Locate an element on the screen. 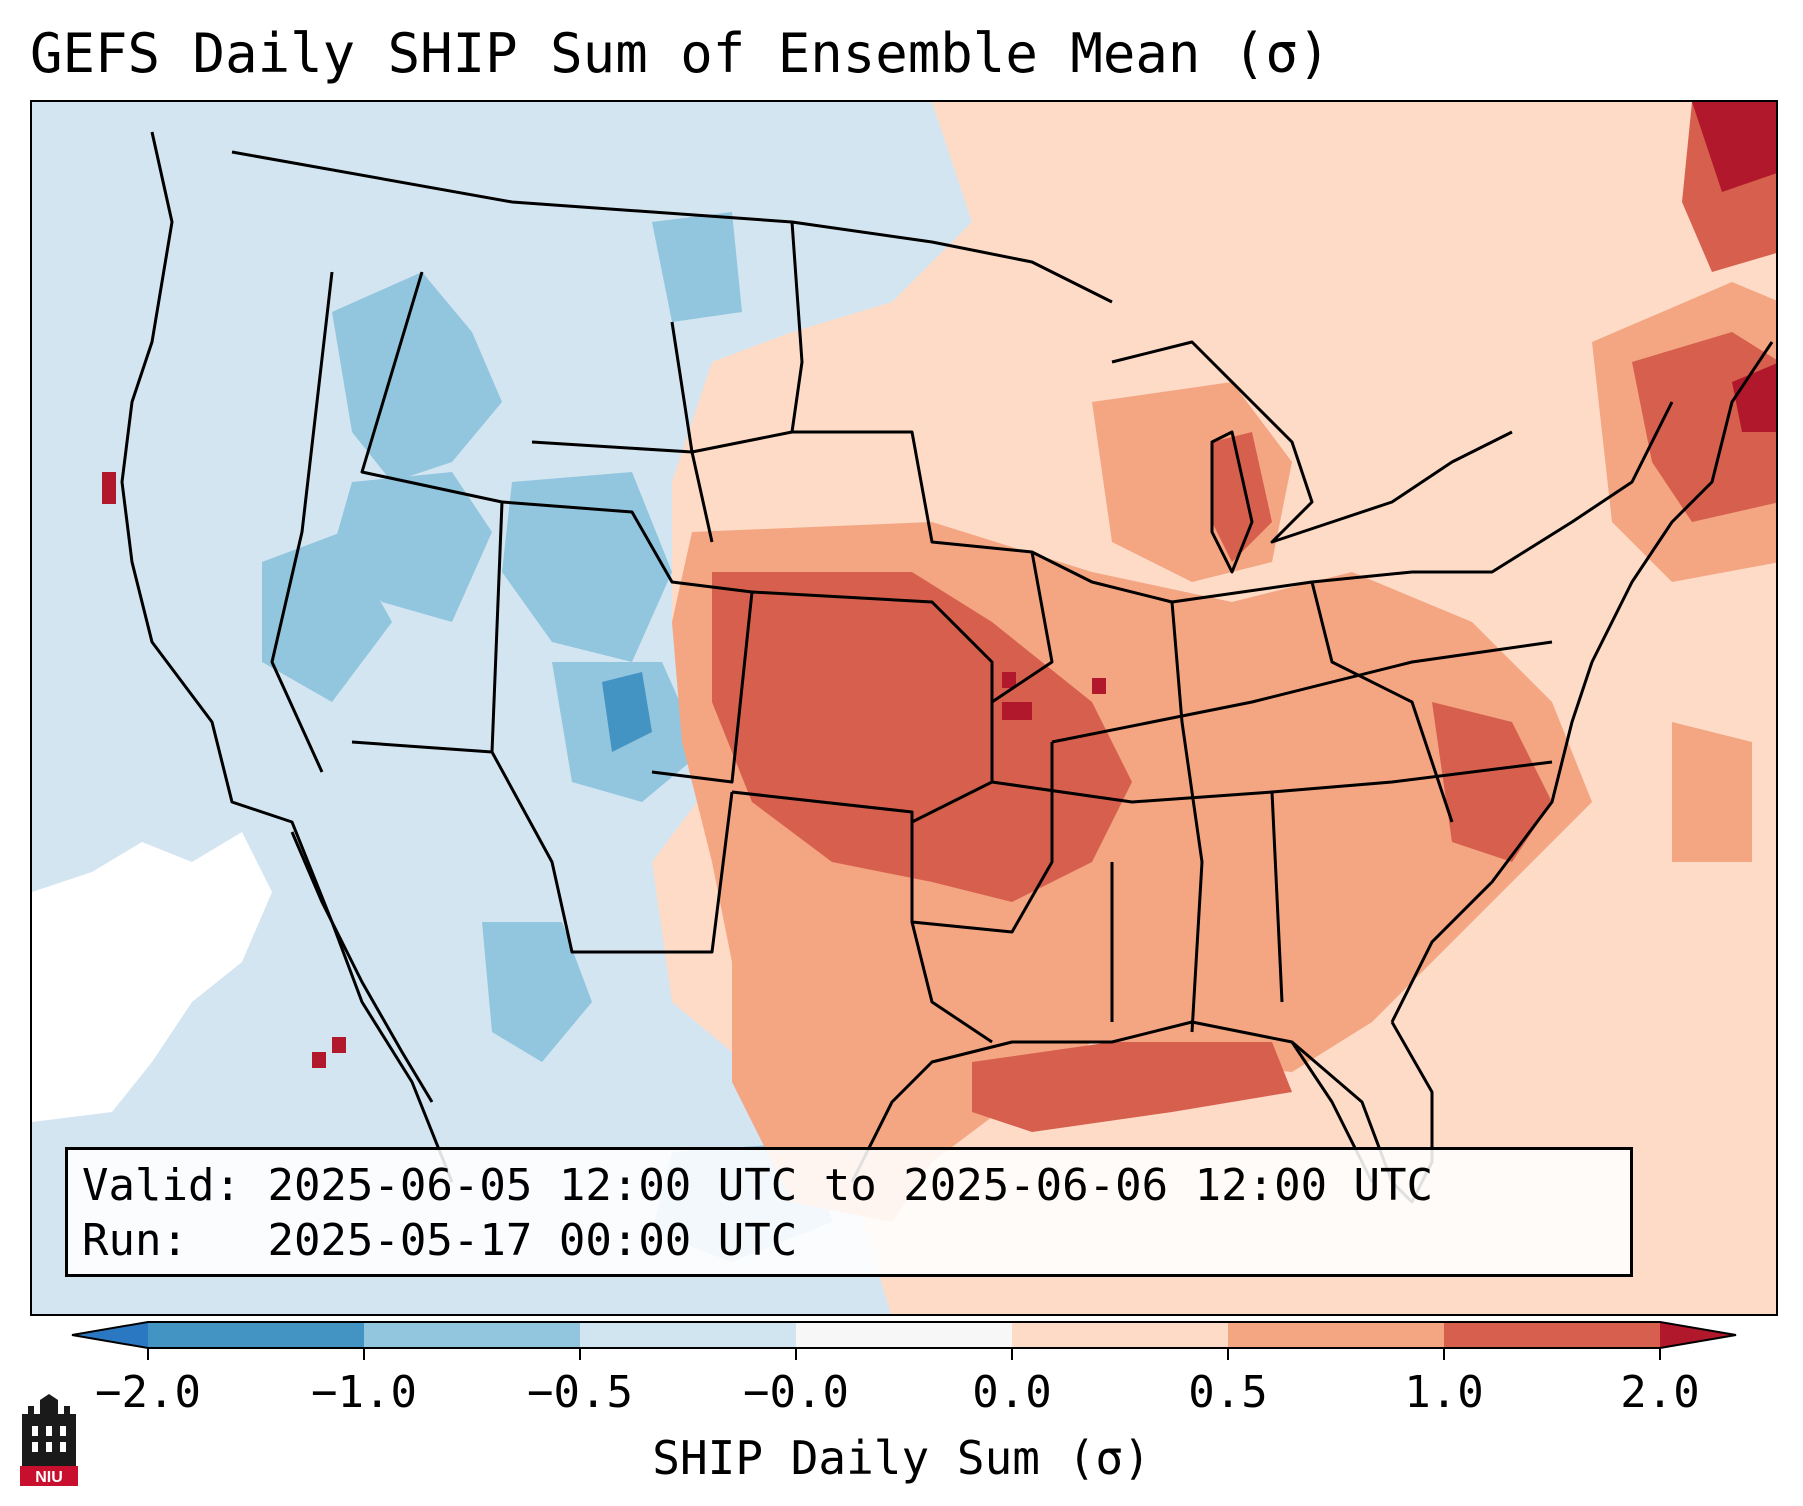 The height and width of the screenshot is (1506, 1803). colorbar-tick-label: −0.5 is located at coordinates (580, 1392).